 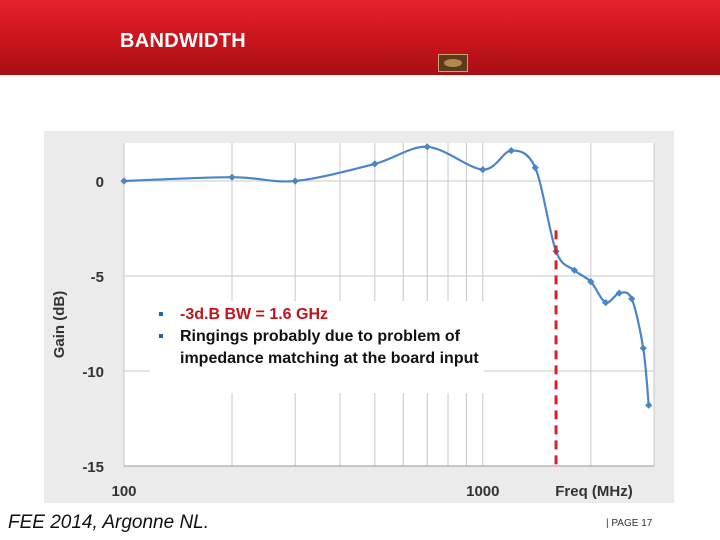 What do you see at coordinates (321, 315) in the screenshot?
I see `note-item-bandwidth: -3d.B BW = 1.6 GHz` at bounding box center [321, 315].